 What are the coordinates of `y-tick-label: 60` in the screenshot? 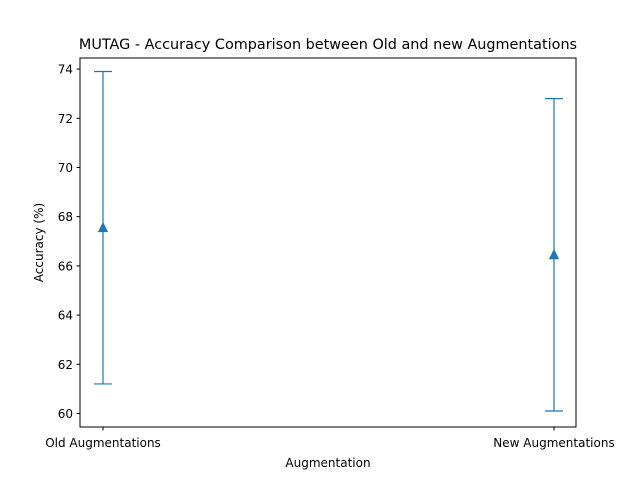 It's located at (65, 414).